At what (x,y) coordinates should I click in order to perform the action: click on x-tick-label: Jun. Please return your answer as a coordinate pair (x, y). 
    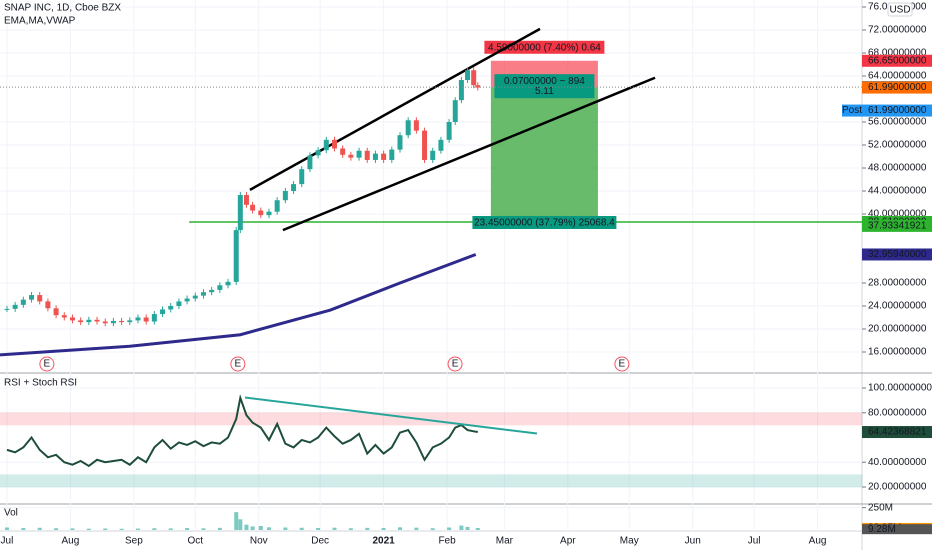
    Looking at the image, I should click on (693, 541).